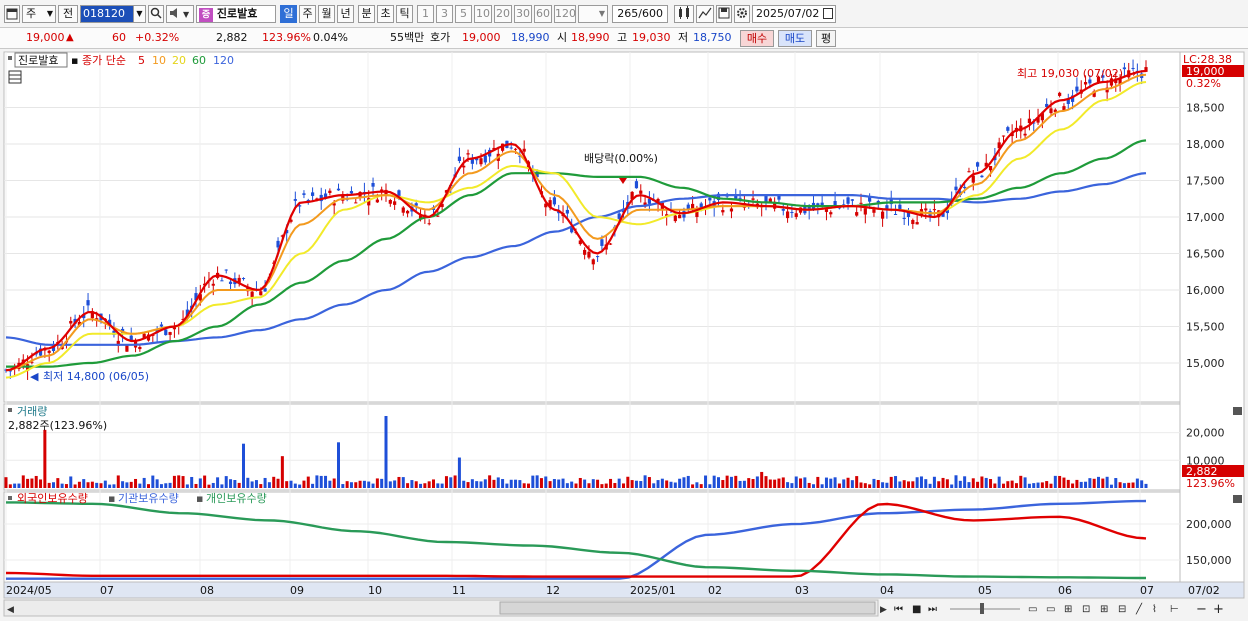  What do you see at coordinates (12, 14) in the screenshot?
I see `window-menu-icon` at bounding box center [12, 14].